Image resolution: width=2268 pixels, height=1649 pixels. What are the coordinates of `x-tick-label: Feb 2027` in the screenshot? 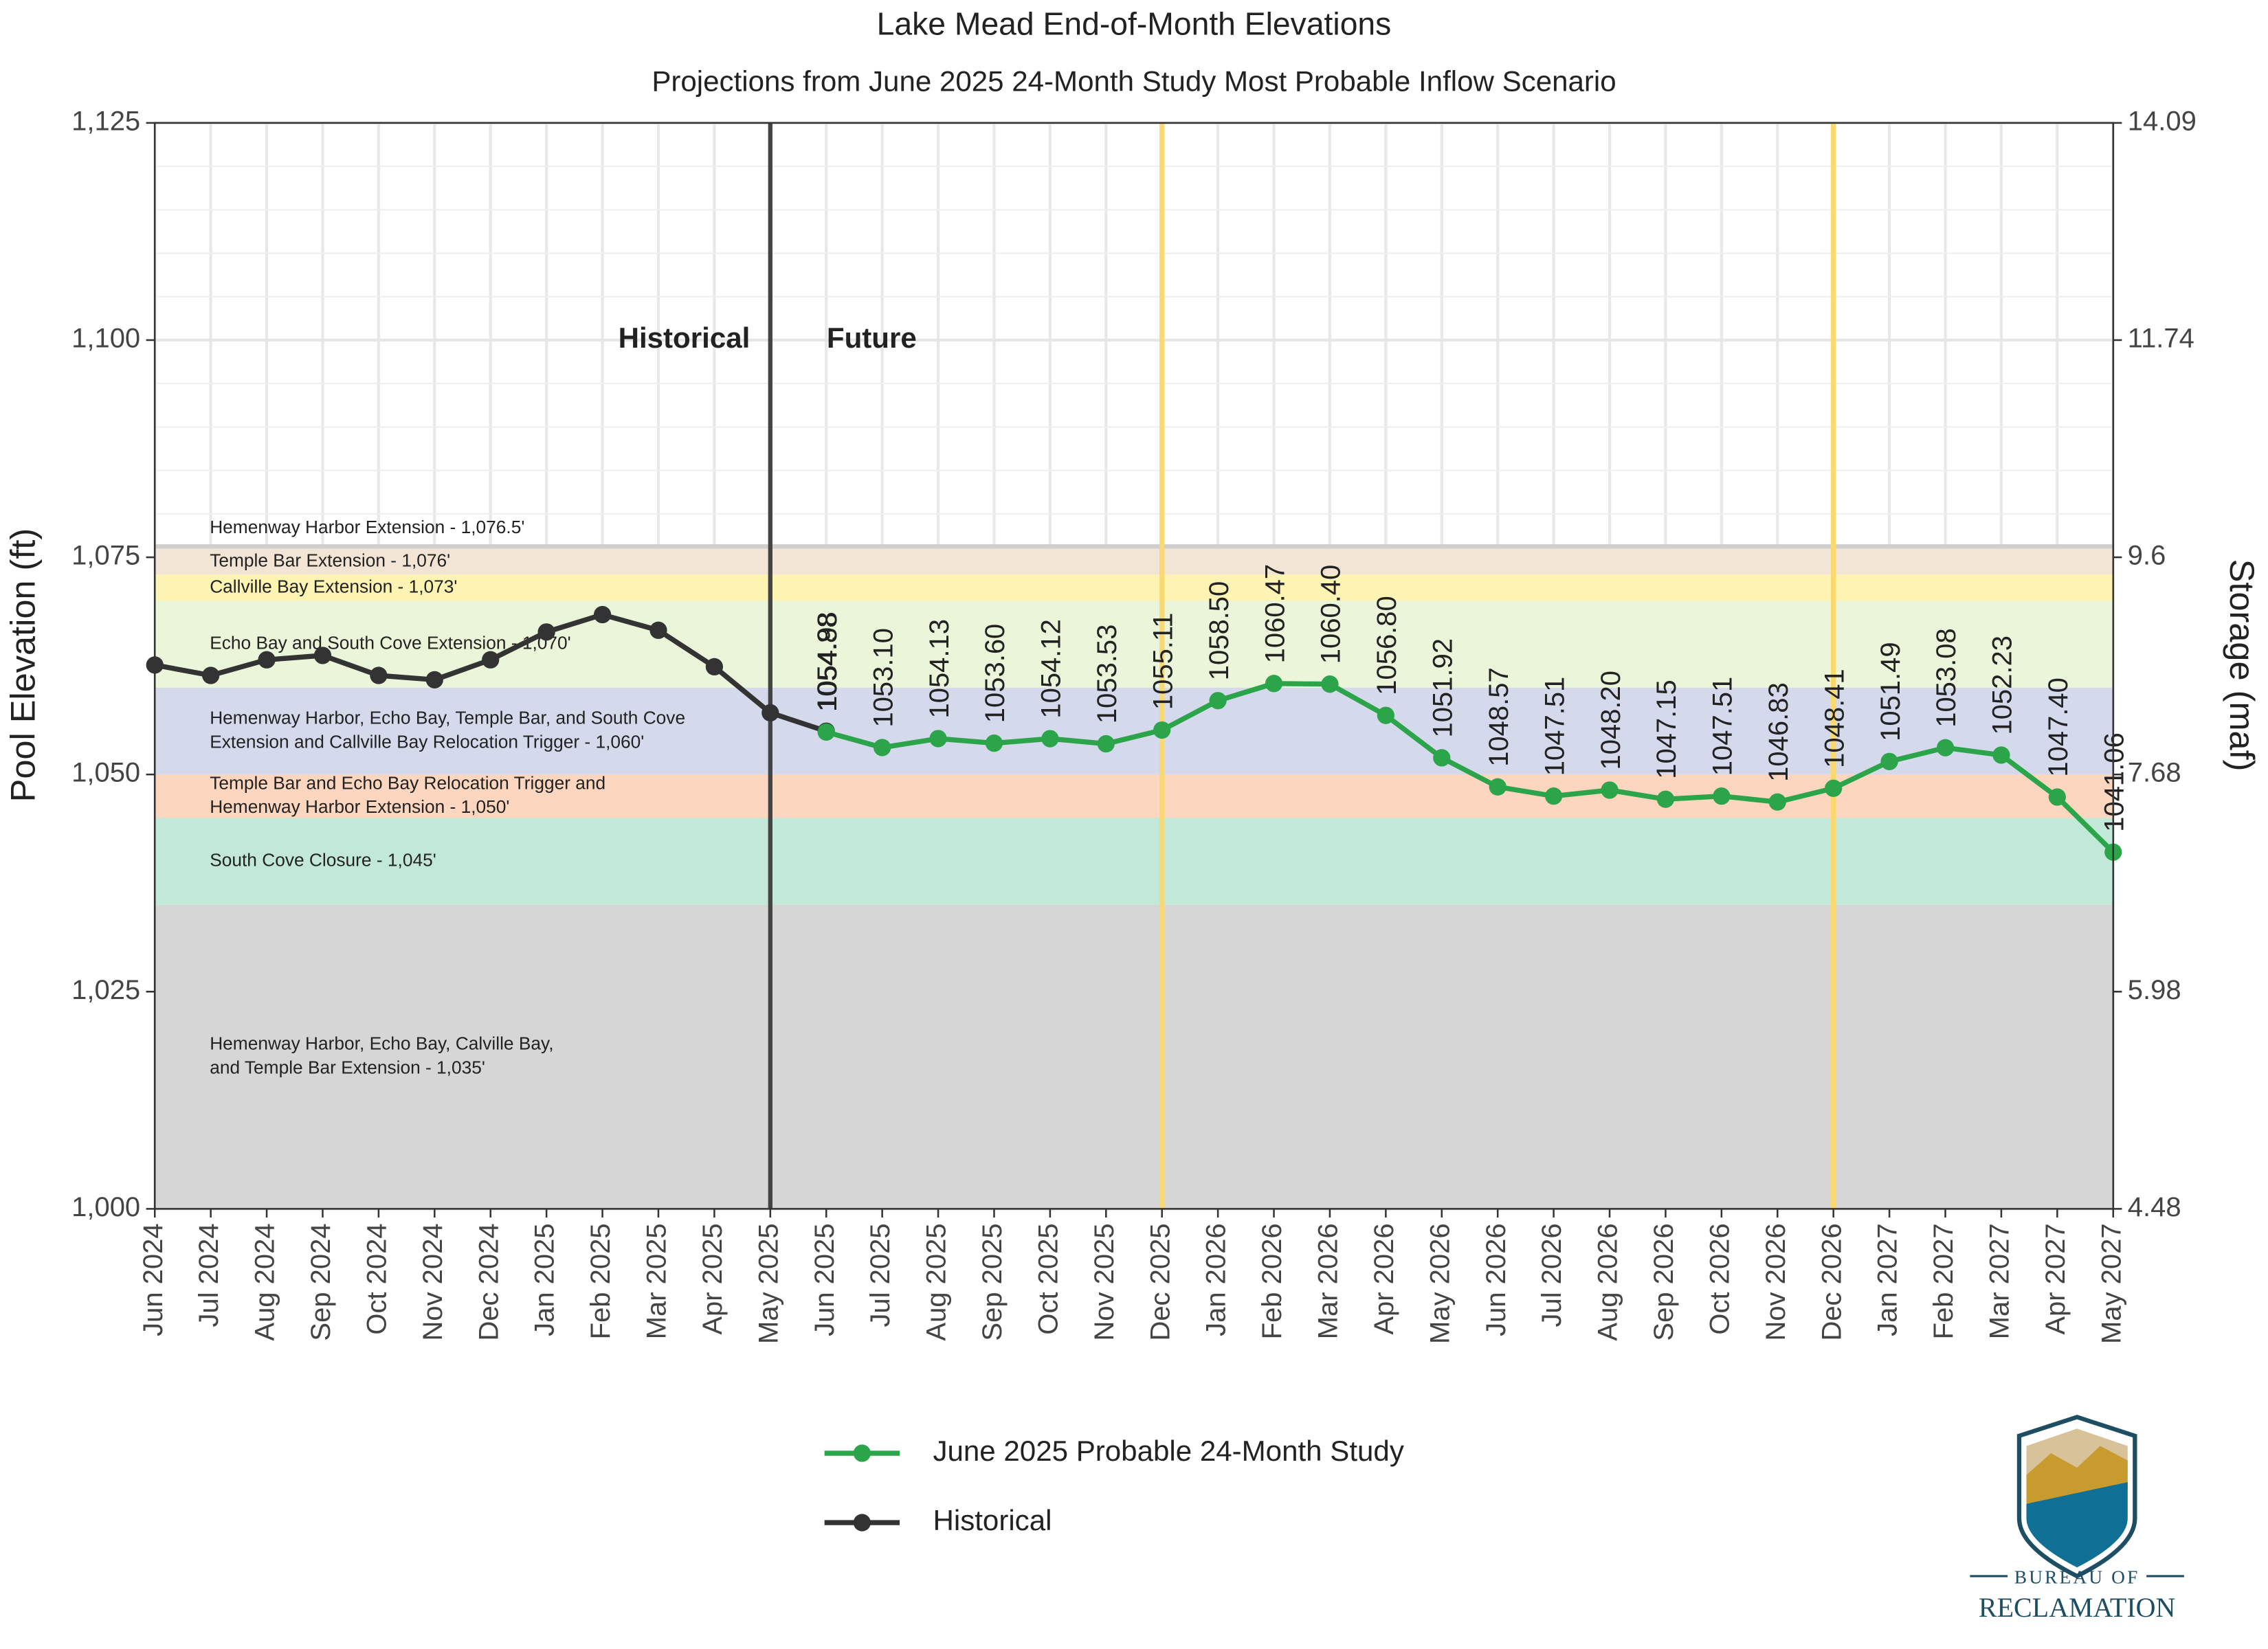 It's located at (1943, 1281).